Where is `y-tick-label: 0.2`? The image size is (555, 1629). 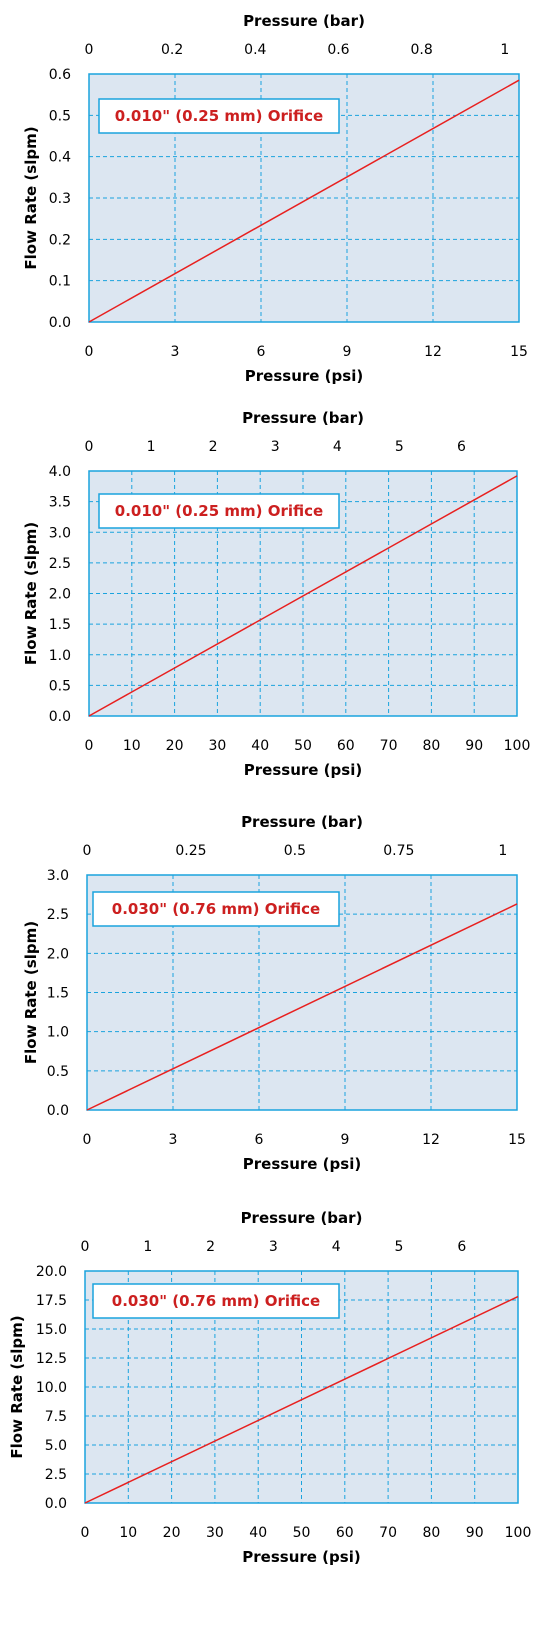 y-tick-label: 0.2 is located at coordinates (60, 240).